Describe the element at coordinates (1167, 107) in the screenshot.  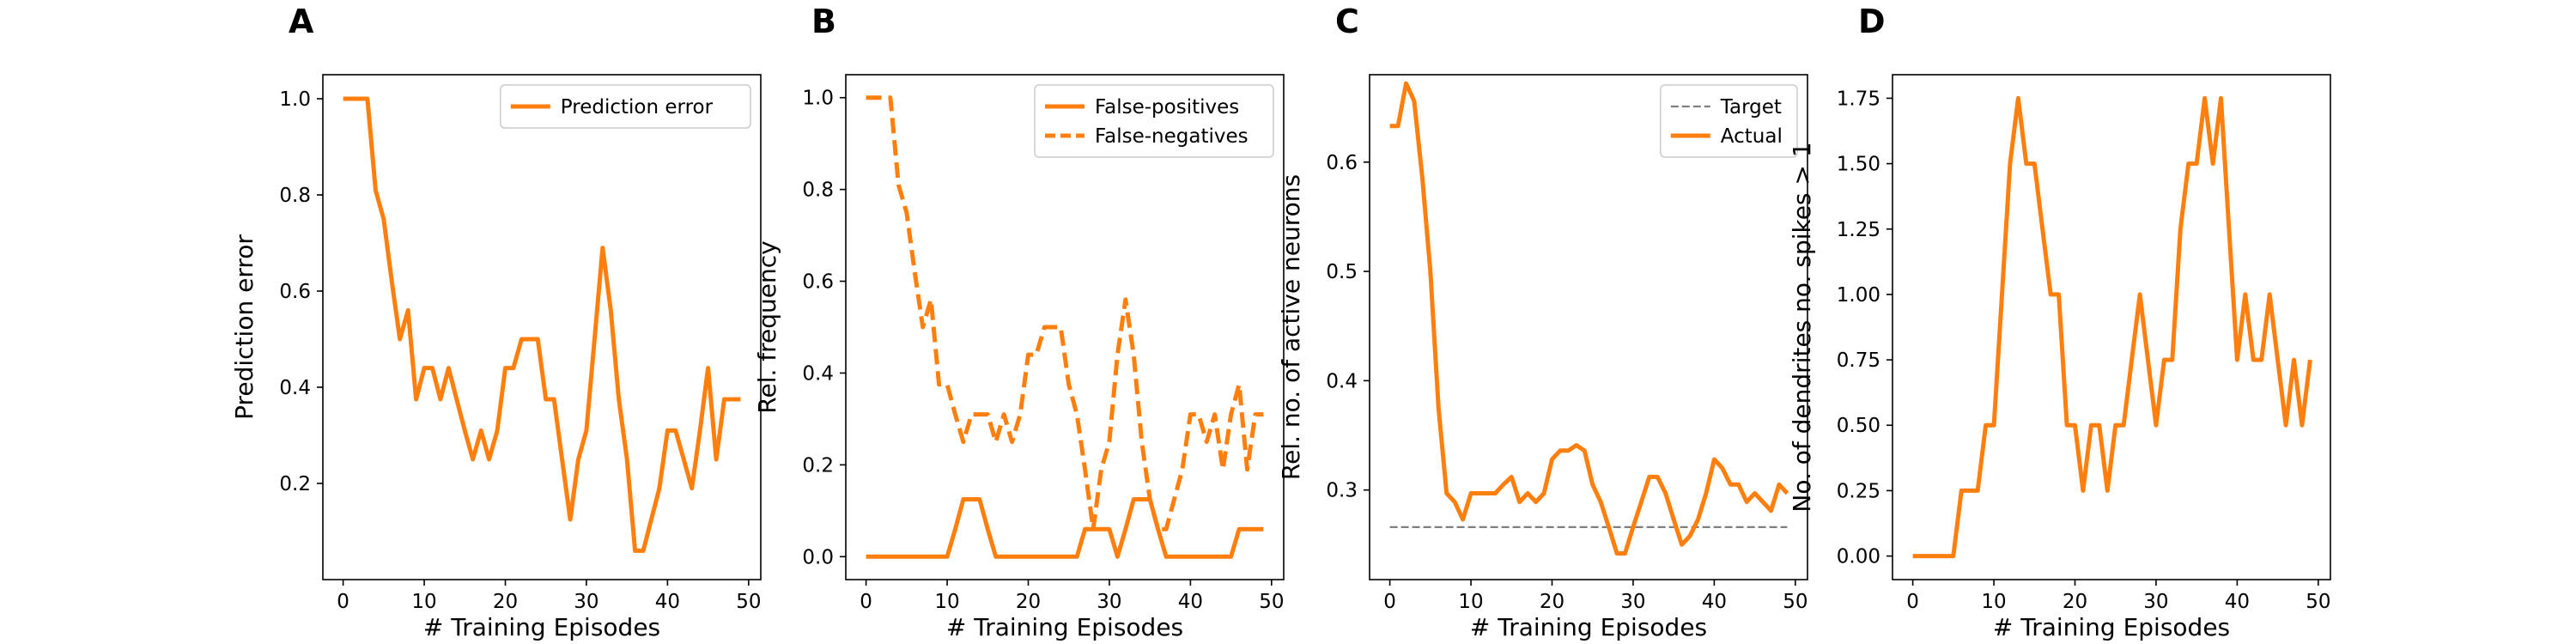
I see `legend-label: False-positives` at that location.